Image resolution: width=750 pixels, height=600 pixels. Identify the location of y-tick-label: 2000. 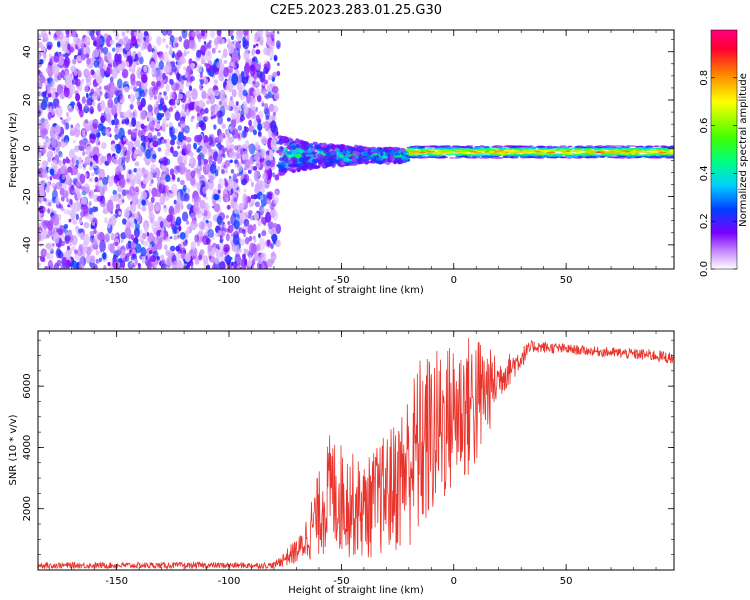
(27, 508).